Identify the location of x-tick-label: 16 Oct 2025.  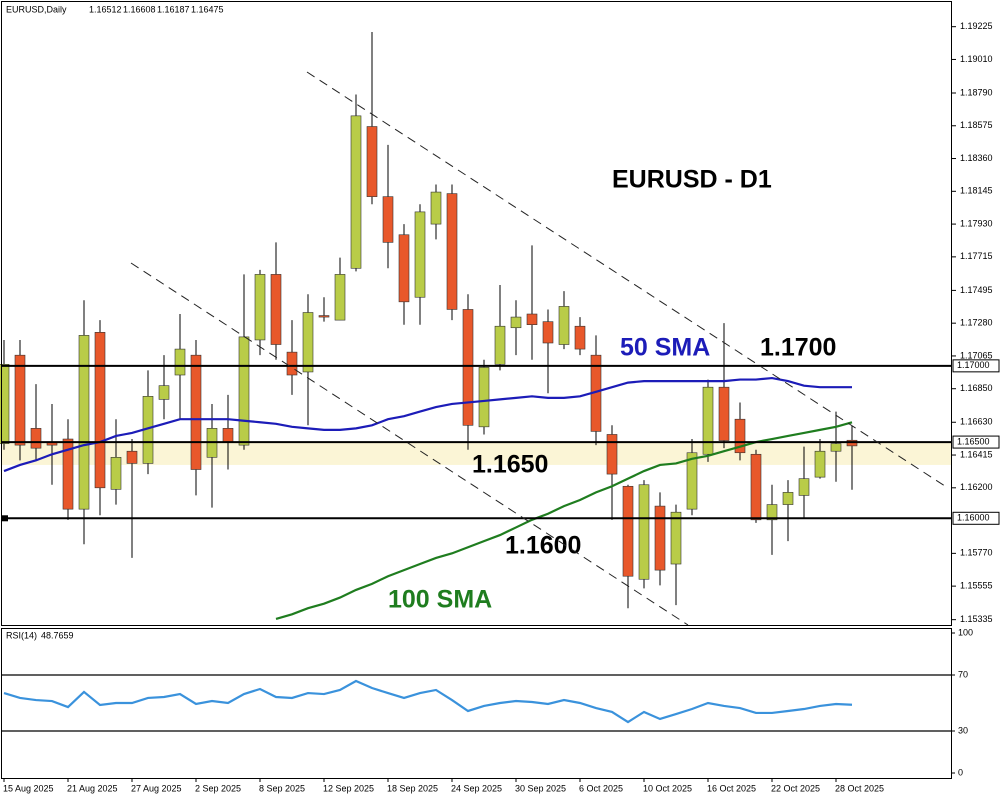
(731, 788).